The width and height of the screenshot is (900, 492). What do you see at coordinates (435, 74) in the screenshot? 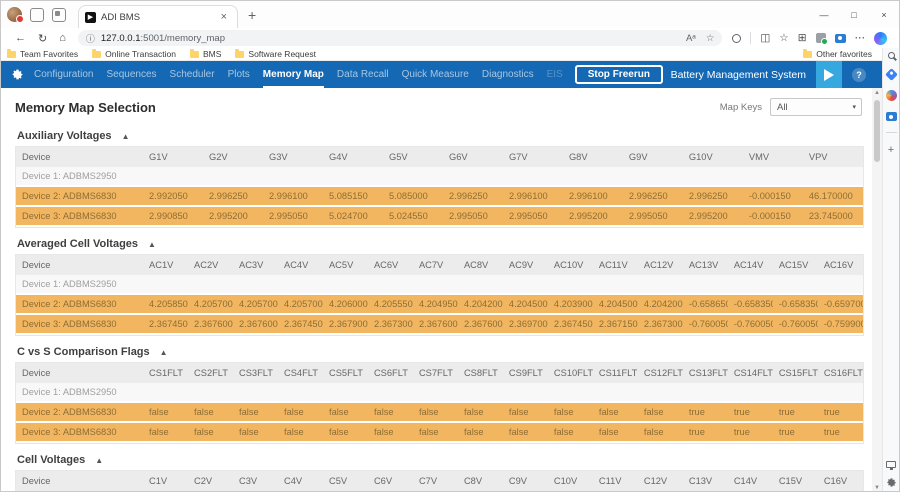
I see `nav-tab-quick-measure: Quick Measure` at bounding box center [435, 74].